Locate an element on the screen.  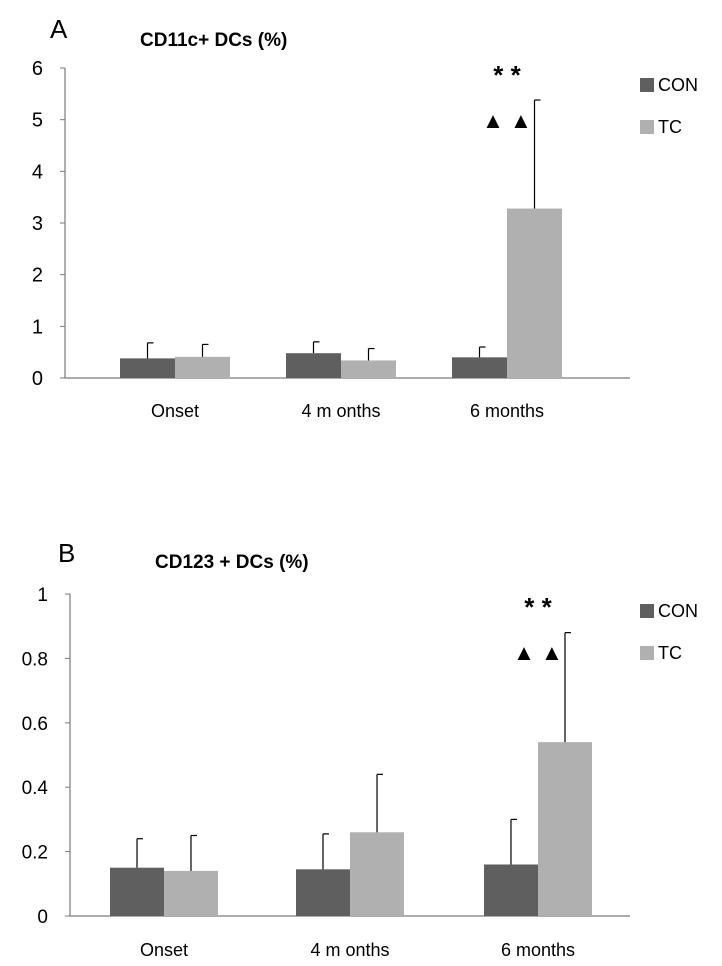
legend-b: CON TC is located at coordinates (669, 642).